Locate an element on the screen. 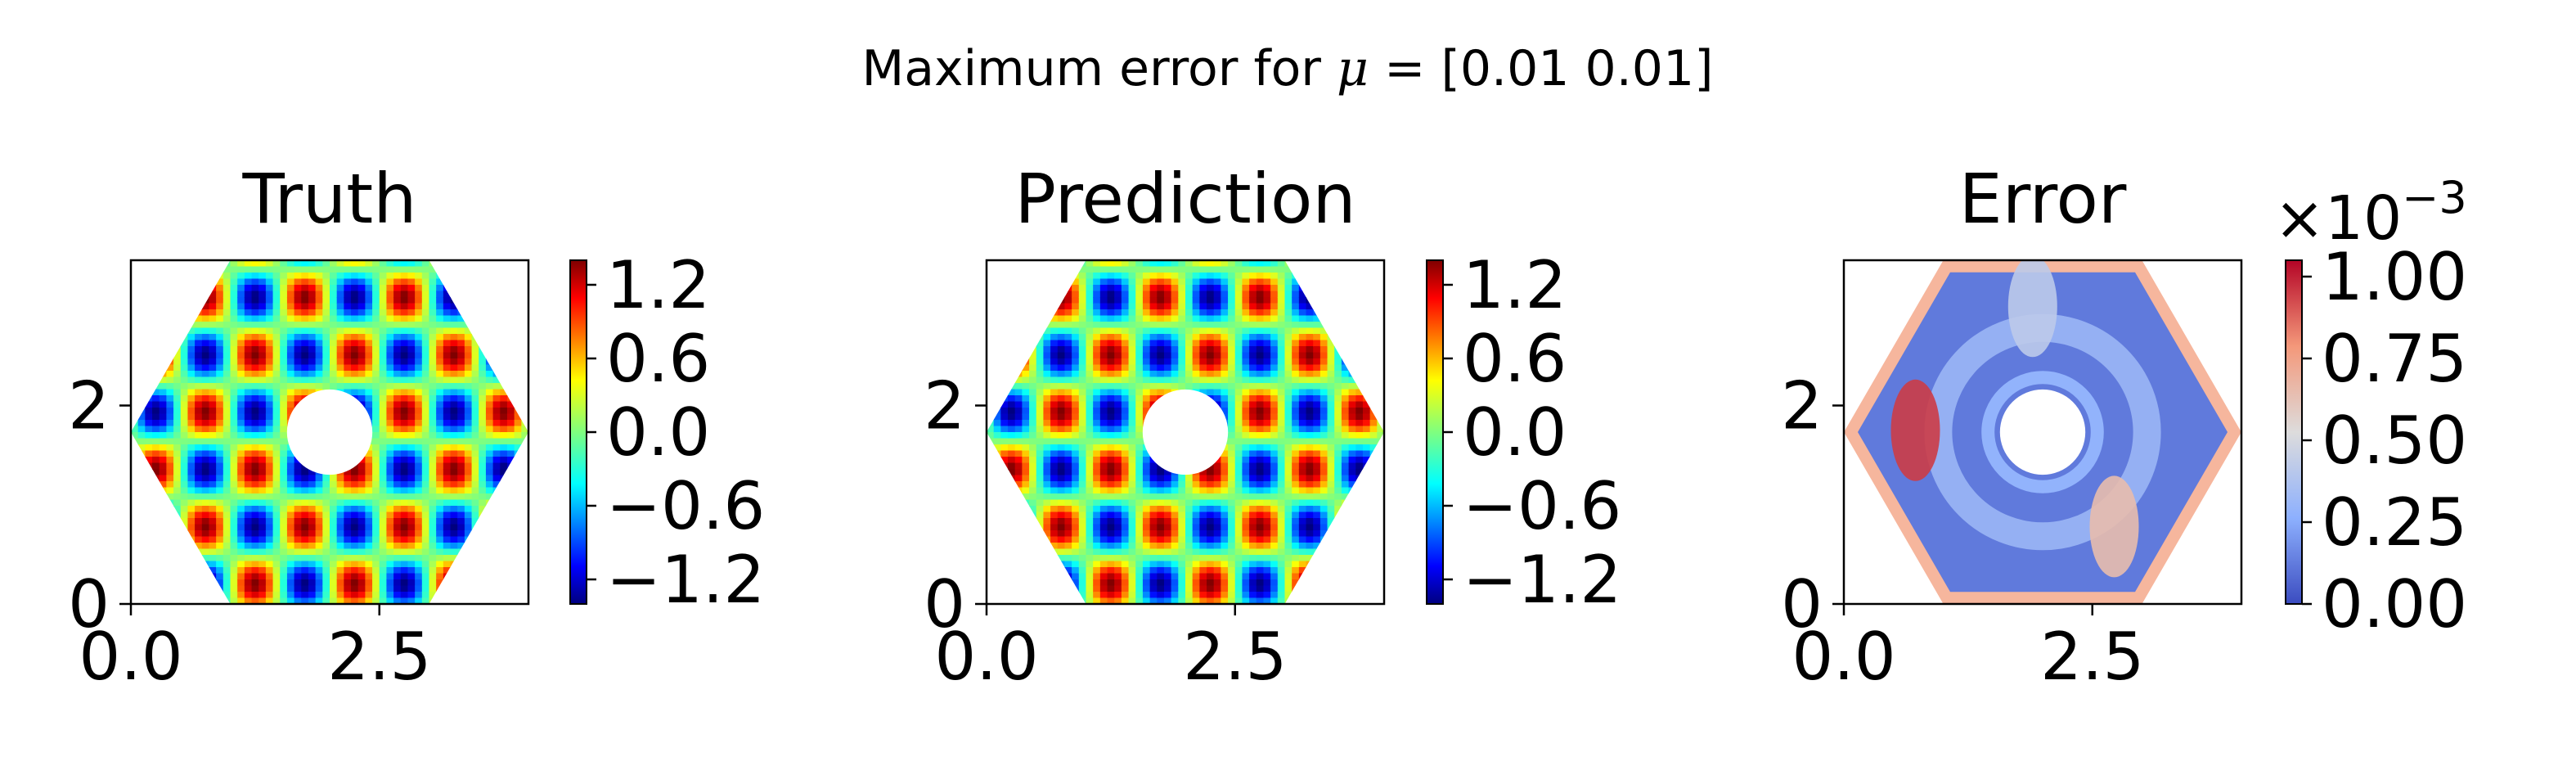  suptitle-suffix: = [0.01 0.01] is located at coordinates (1541, 69).